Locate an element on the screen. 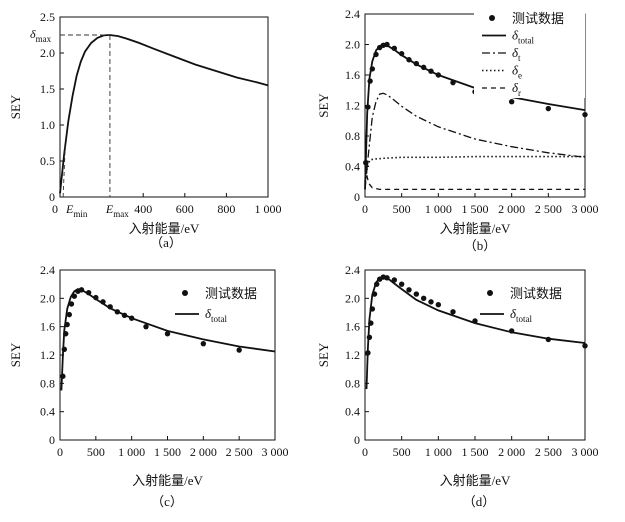 The width and height of the screenshot is (625, 522). x-axis-label: 入射能量/eV is located at coordinates (475, 228).